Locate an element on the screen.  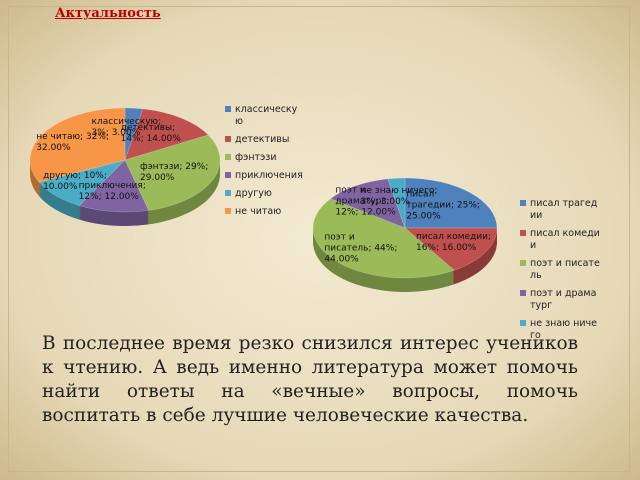
slide-title: Актуальность is located at coordinates (108, 13).